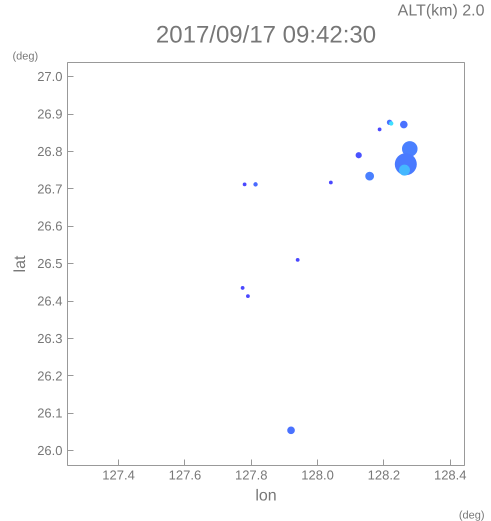  I want to click on y-tick-label: 26.8, so click(50, 151).